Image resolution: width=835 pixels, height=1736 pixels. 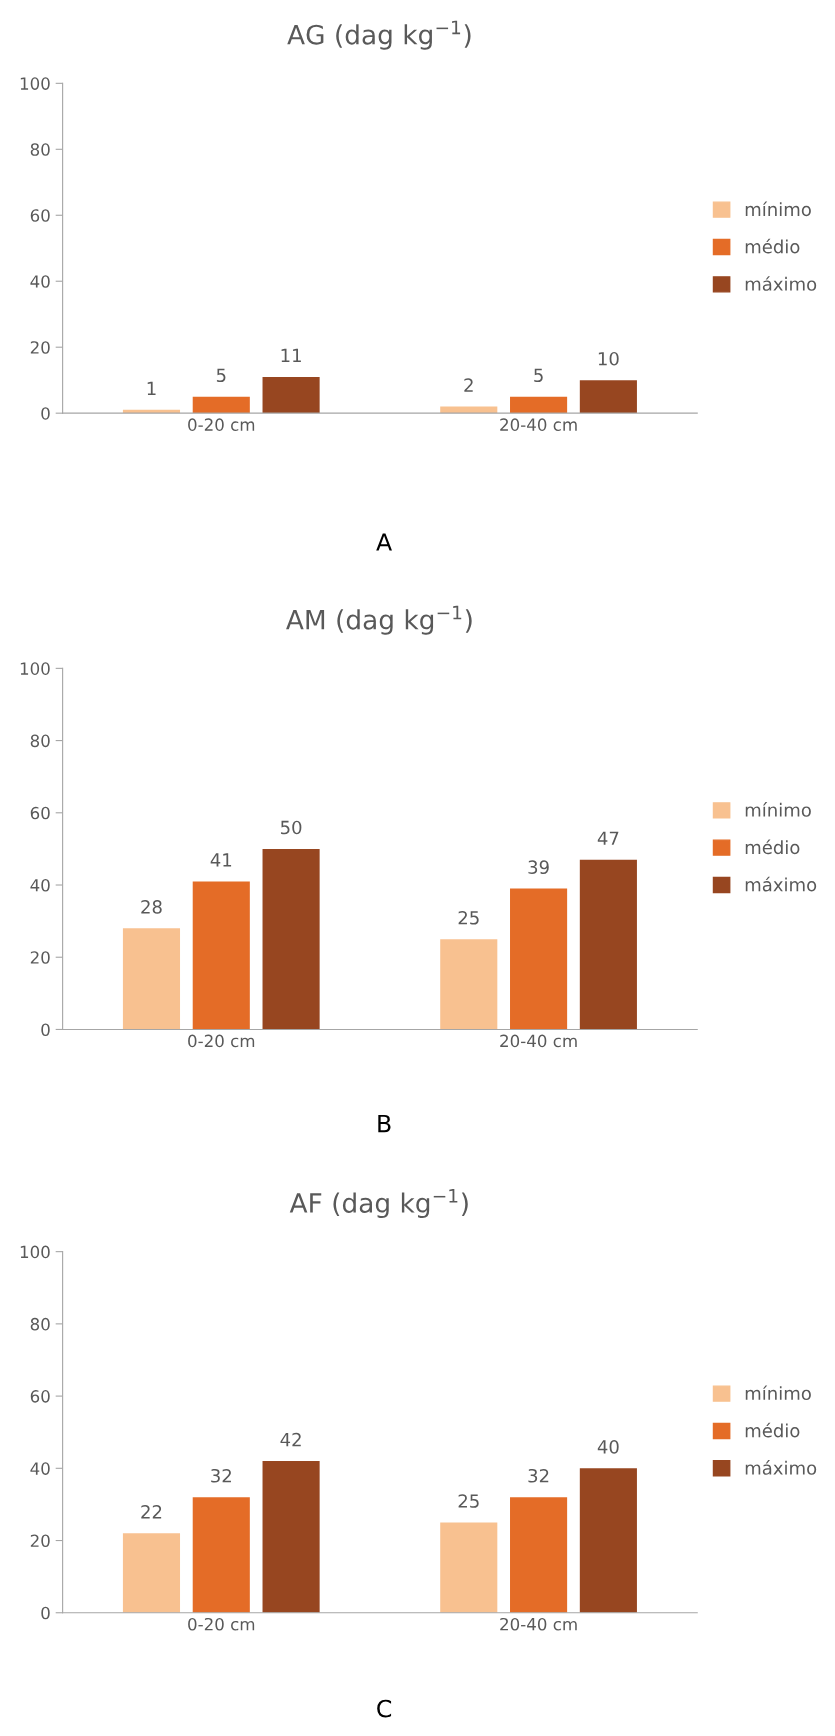 I want to click on data-label: 11, so click(x=291, y=355).